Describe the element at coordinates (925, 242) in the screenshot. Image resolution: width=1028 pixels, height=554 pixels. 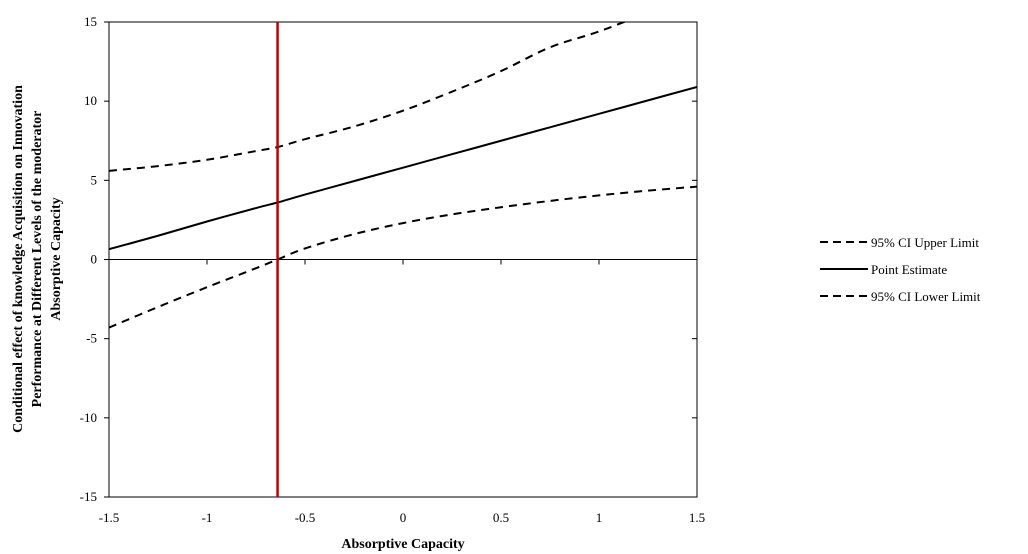
I see `legend-upper-label: 95% CI Upper Limit` at that location.